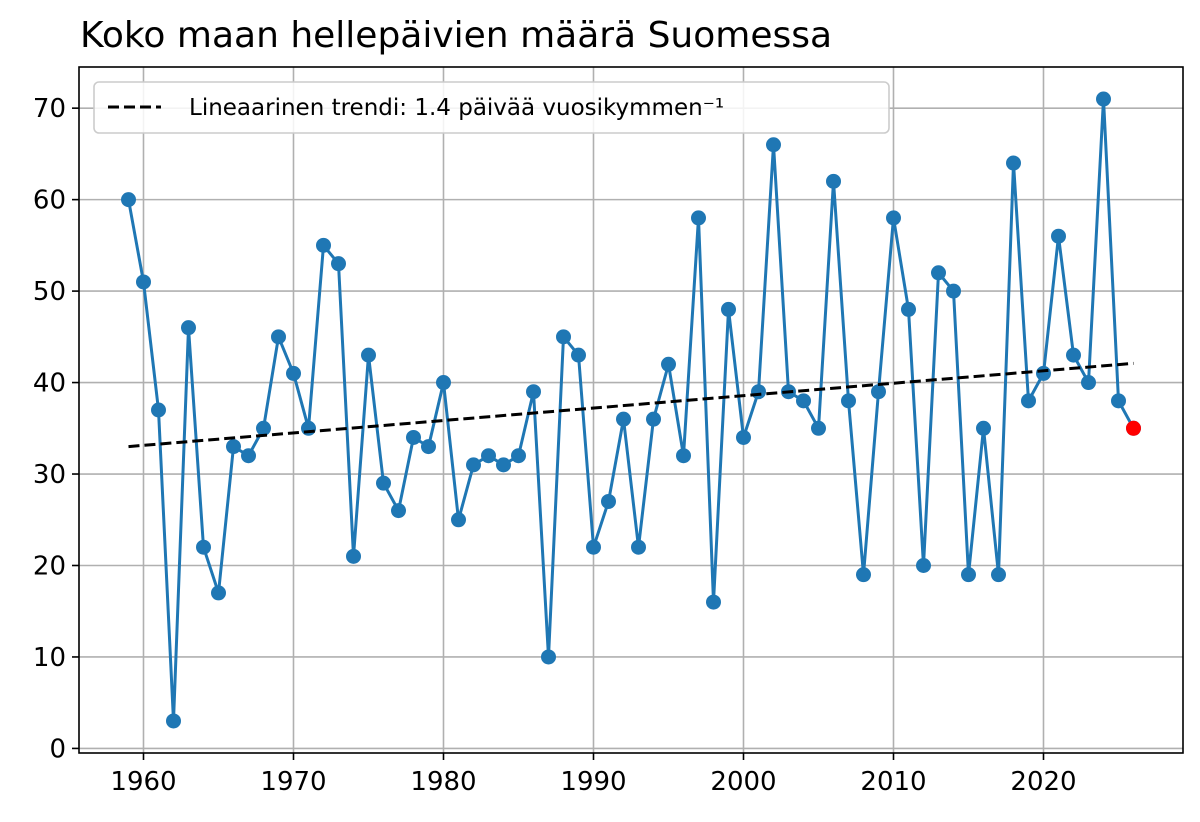 The width and height of the screenshot is (1200, 822). I want to click on legend-frame, so click(491, 107).